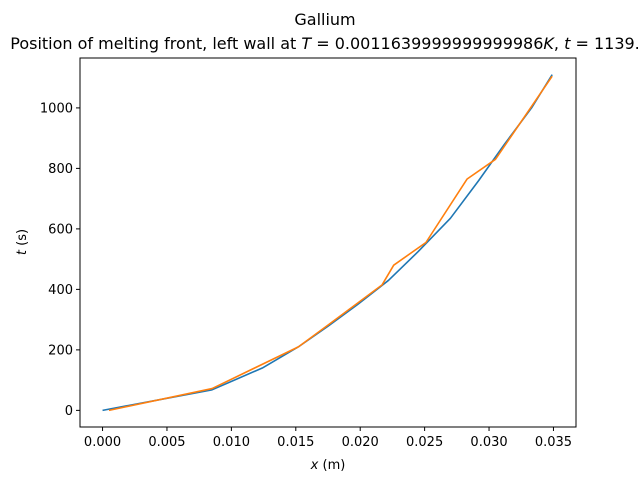 The width and height of the screenshot is (640, 480). I want to click on x-axis-label-var: x, so click(314, 465).